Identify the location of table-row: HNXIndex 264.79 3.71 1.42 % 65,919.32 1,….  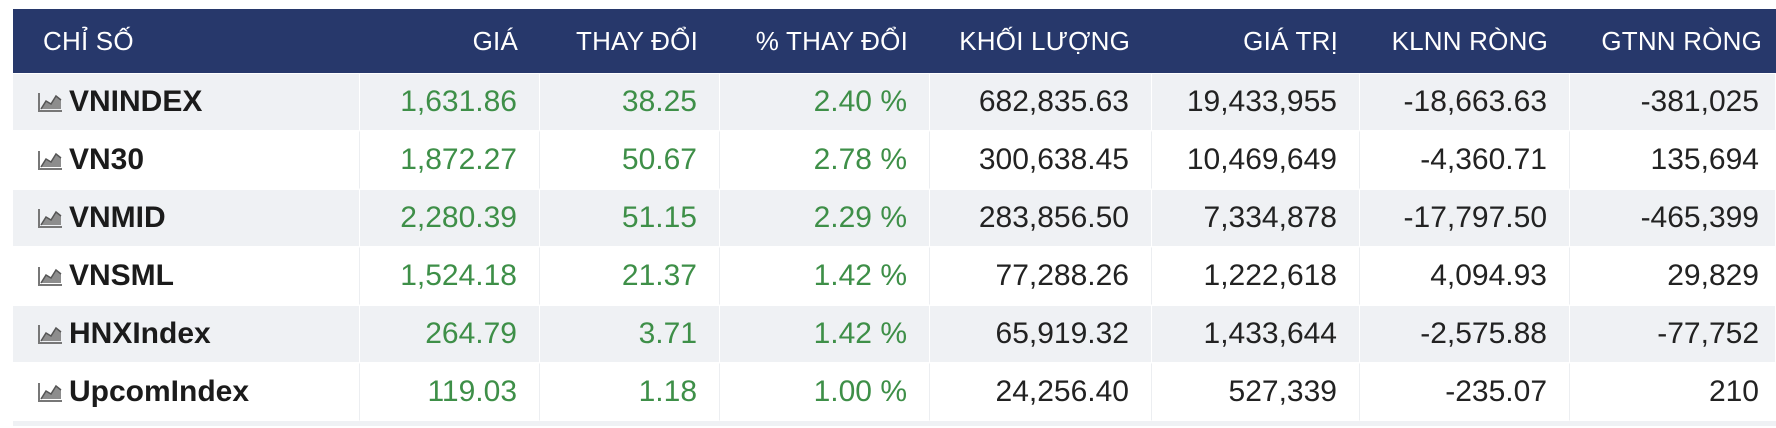
(894, 334).